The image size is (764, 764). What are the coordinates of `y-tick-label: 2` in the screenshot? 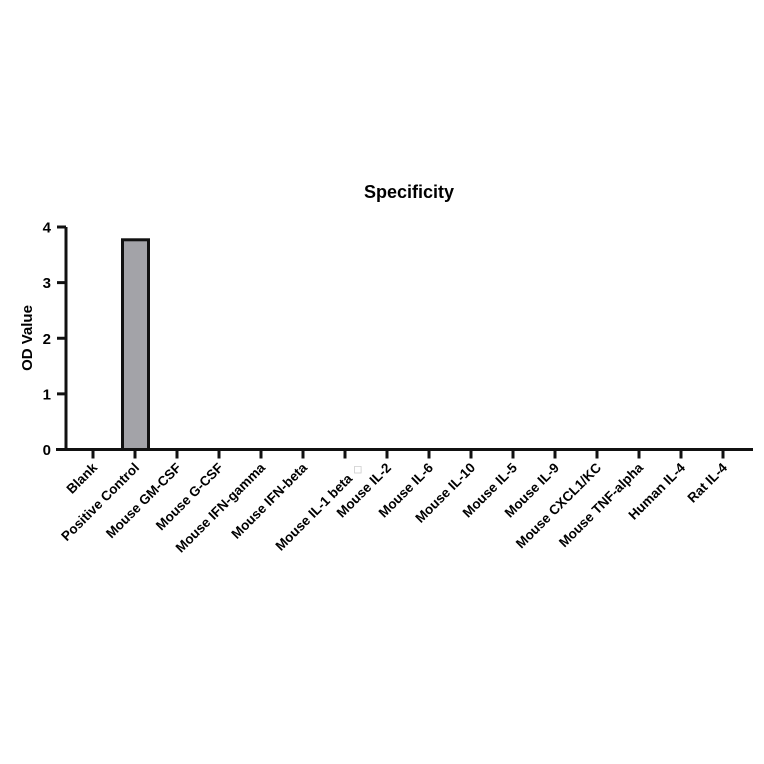 It's located at (47, 339).